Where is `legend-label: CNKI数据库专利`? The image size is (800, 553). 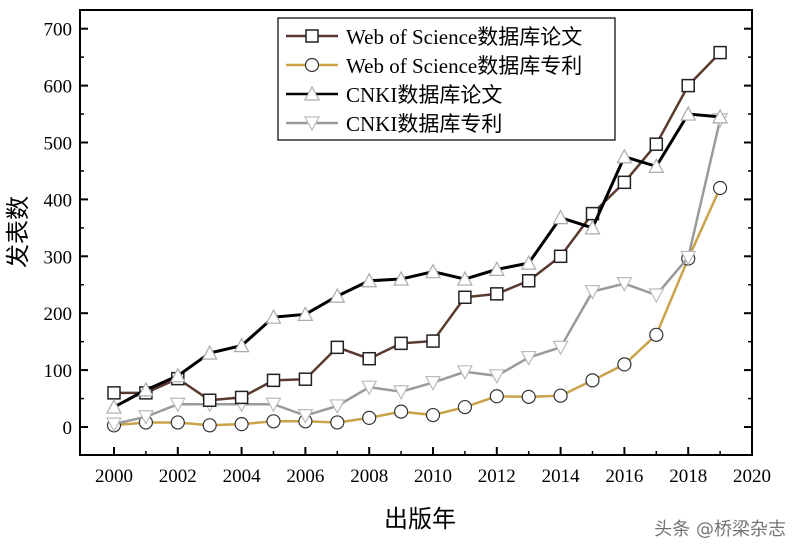 legend-label: CNKI数据库专利 is located at coordinates (424, 124).